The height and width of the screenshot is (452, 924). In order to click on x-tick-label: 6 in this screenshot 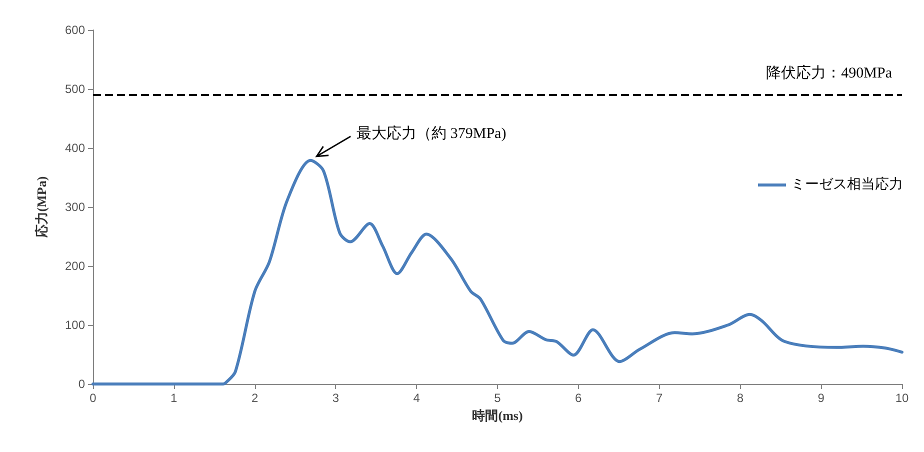, I will do `click(578, 398)`.